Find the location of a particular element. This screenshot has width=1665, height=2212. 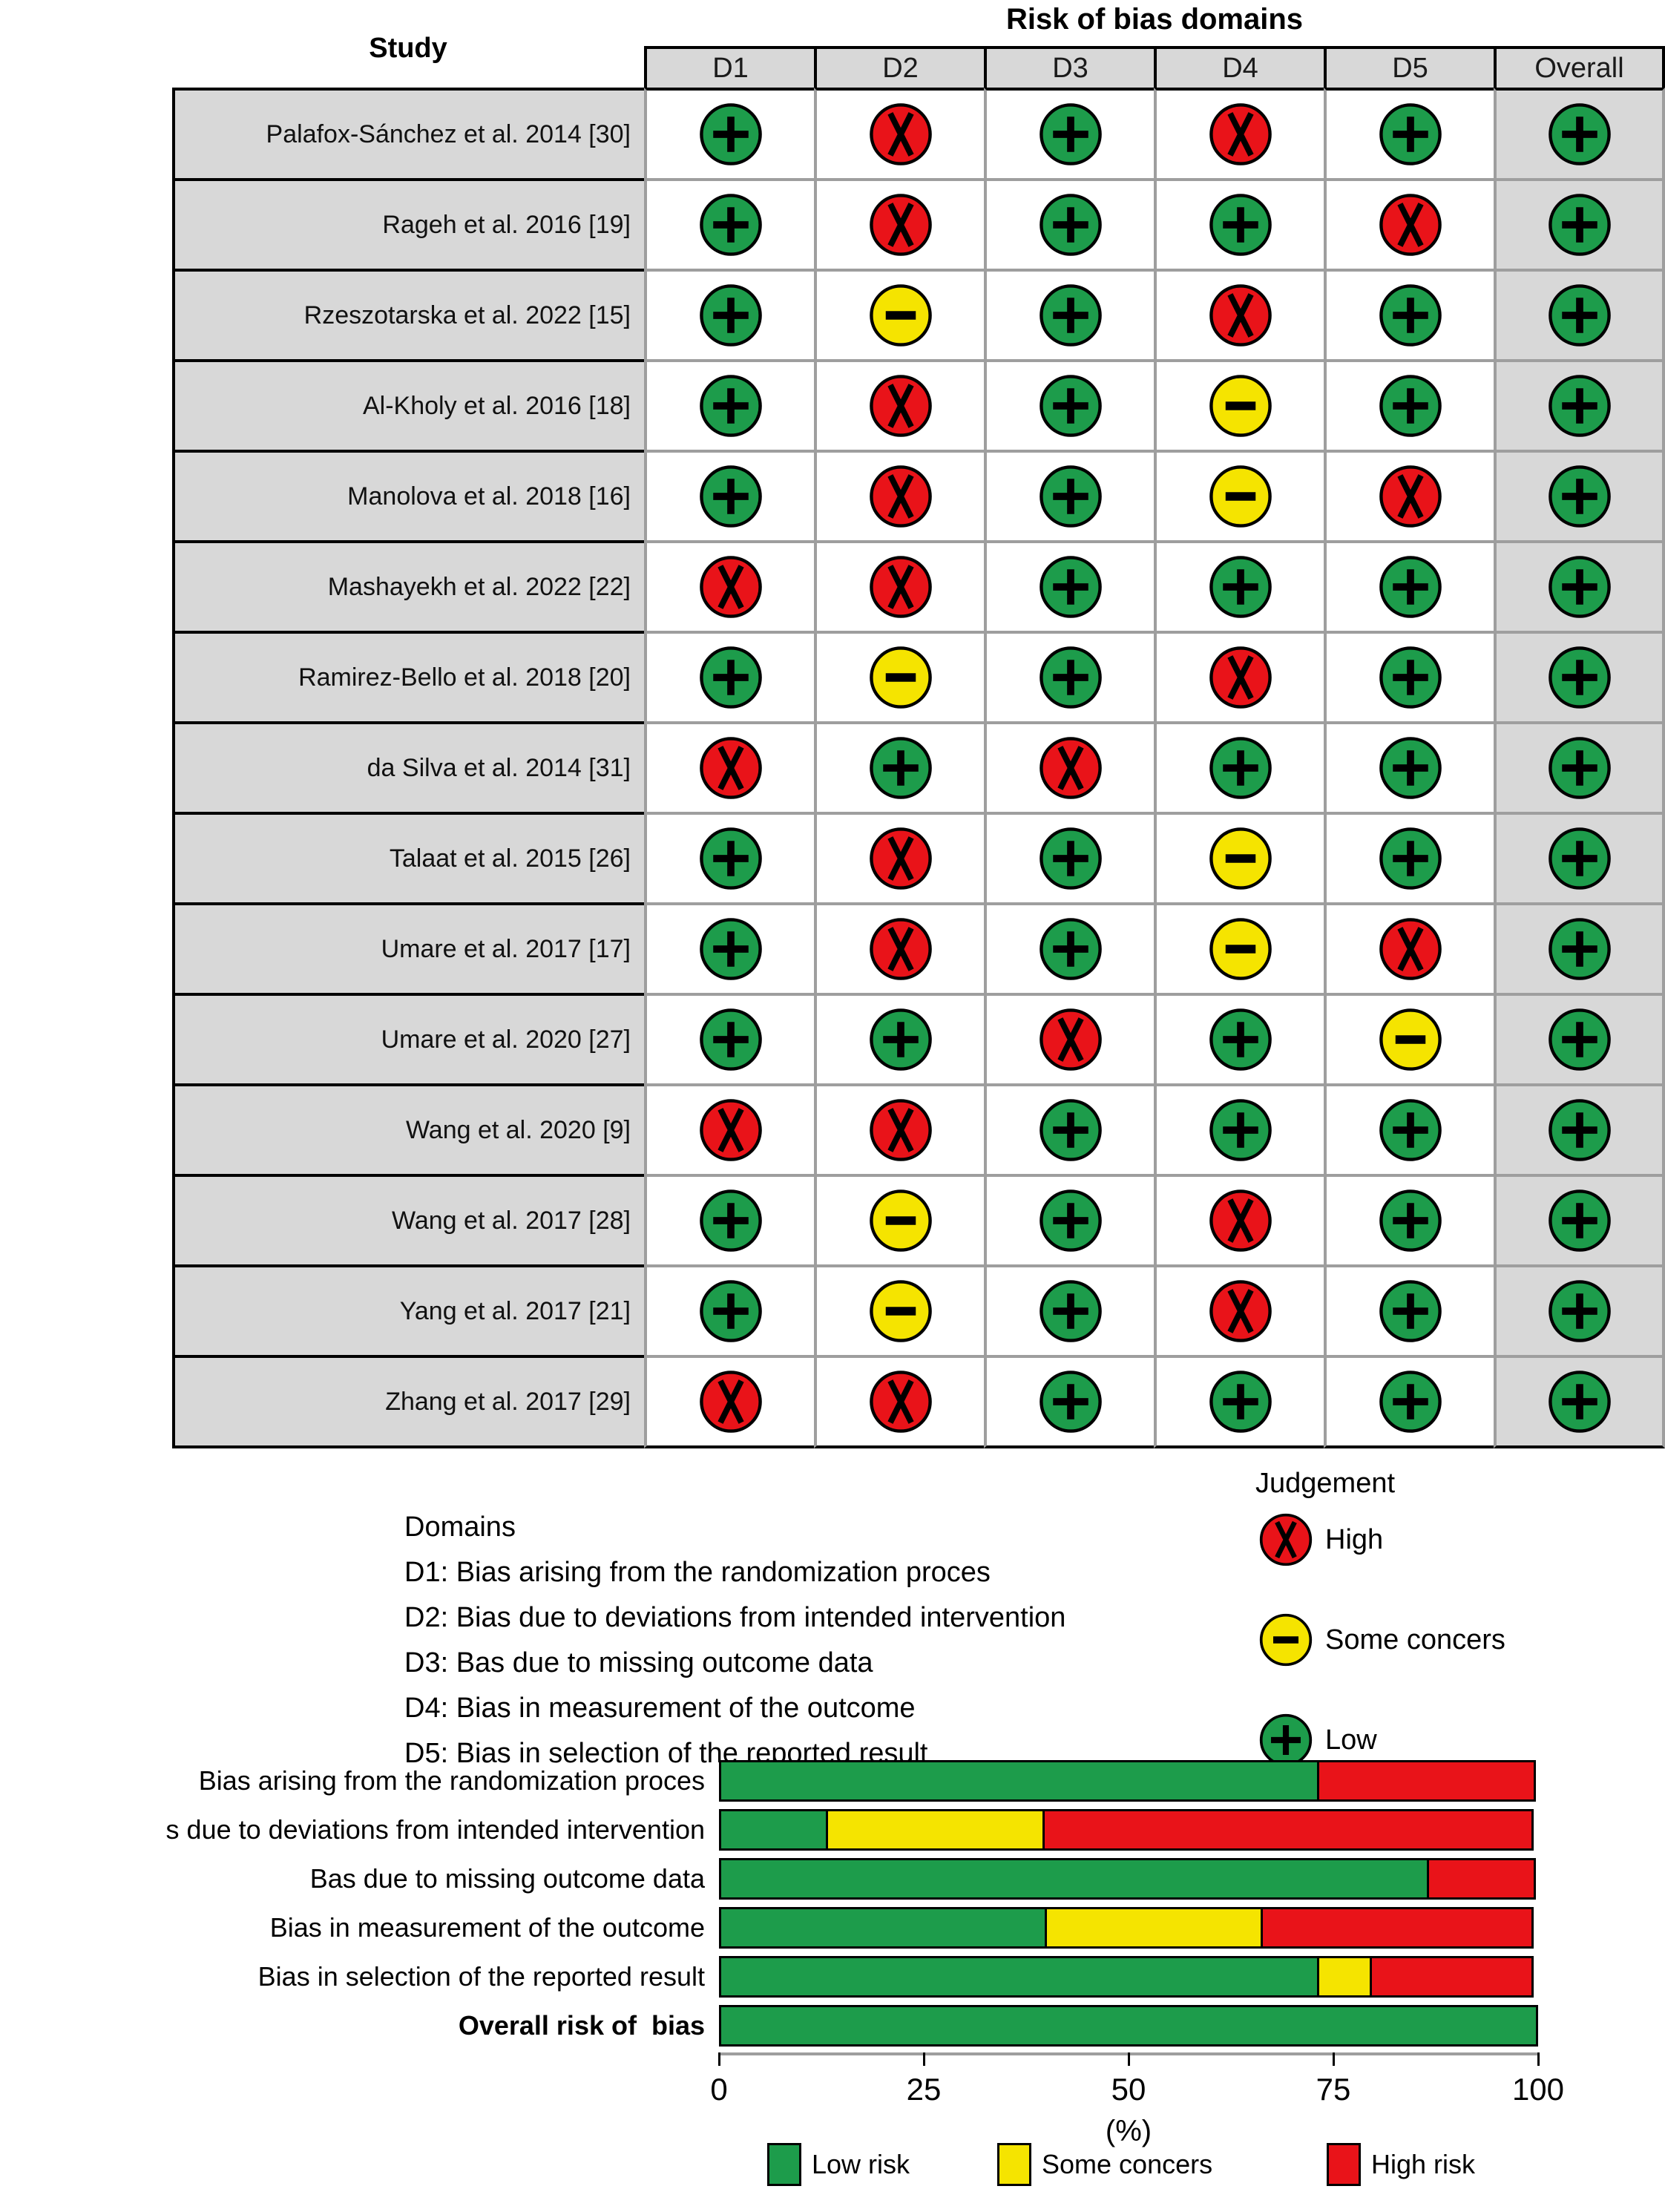

x-axis-tick-label: 50 is located at coordinates (1128, 2089).